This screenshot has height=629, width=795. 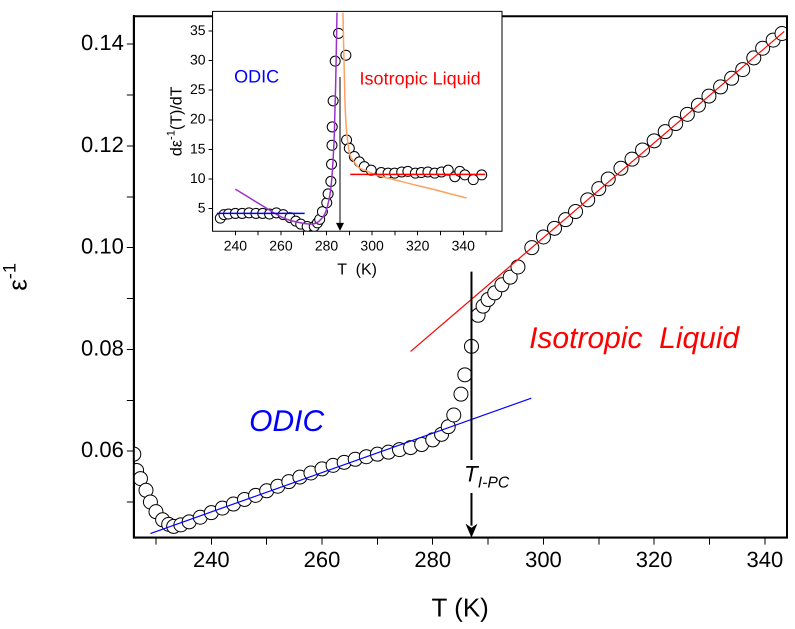 What do you see at coordinates (102, 347) in the screenshot?
I see `y-tick-label: 0.08` at bounding box center [102, 347].